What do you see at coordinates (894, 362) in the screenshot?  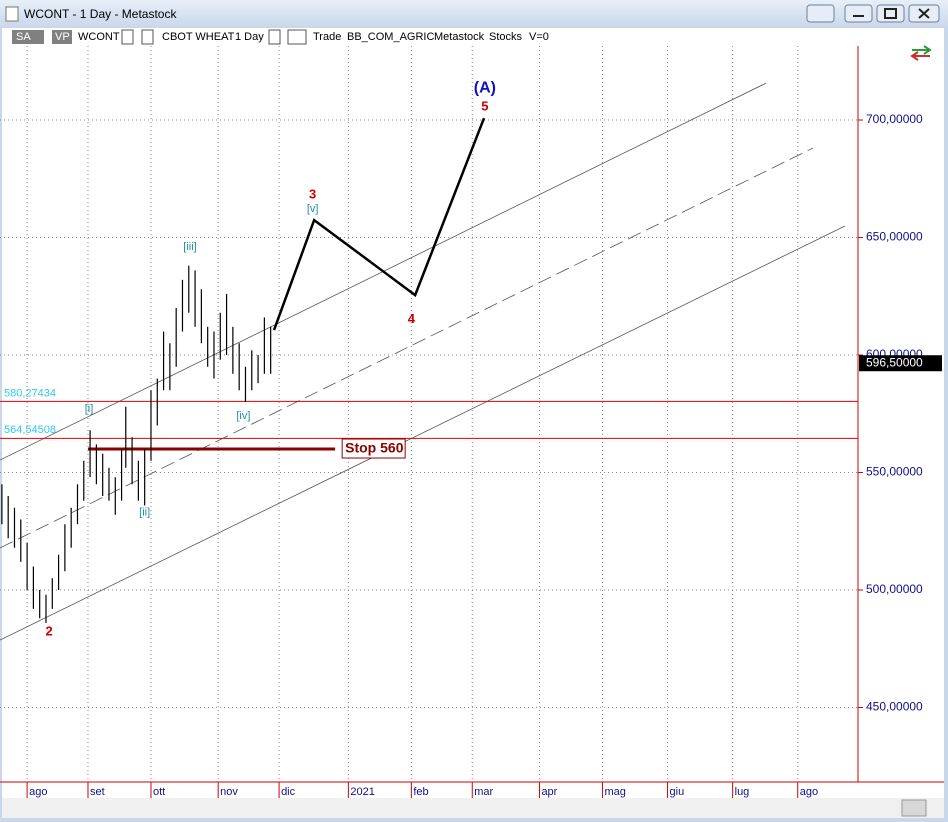 I see `last-price-label: 596,50000` at bounding box center [894, 362].